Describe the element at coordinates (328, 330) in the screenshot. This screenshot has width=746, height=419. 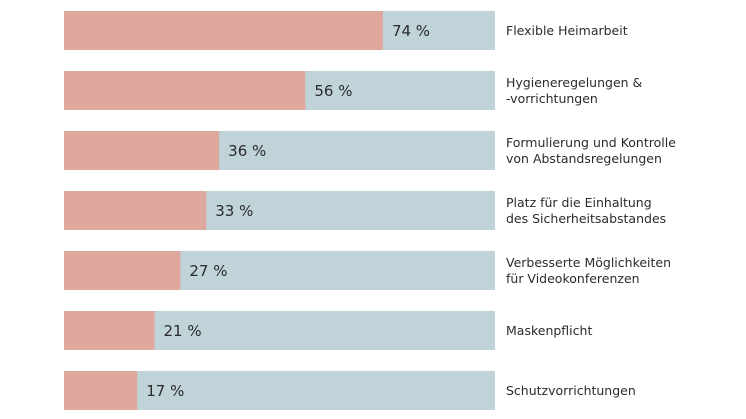
I see `bar-row: 21 % Maskenpflicht` at that location.